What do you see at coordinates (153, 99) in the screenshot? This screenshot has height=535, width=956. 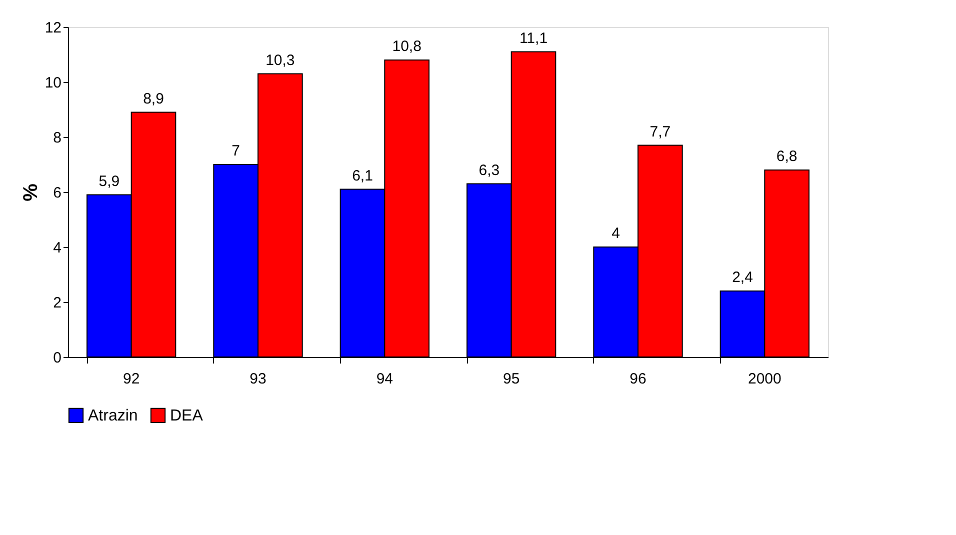 I see `data-label: 8,9` at bounding box center [153, 99].